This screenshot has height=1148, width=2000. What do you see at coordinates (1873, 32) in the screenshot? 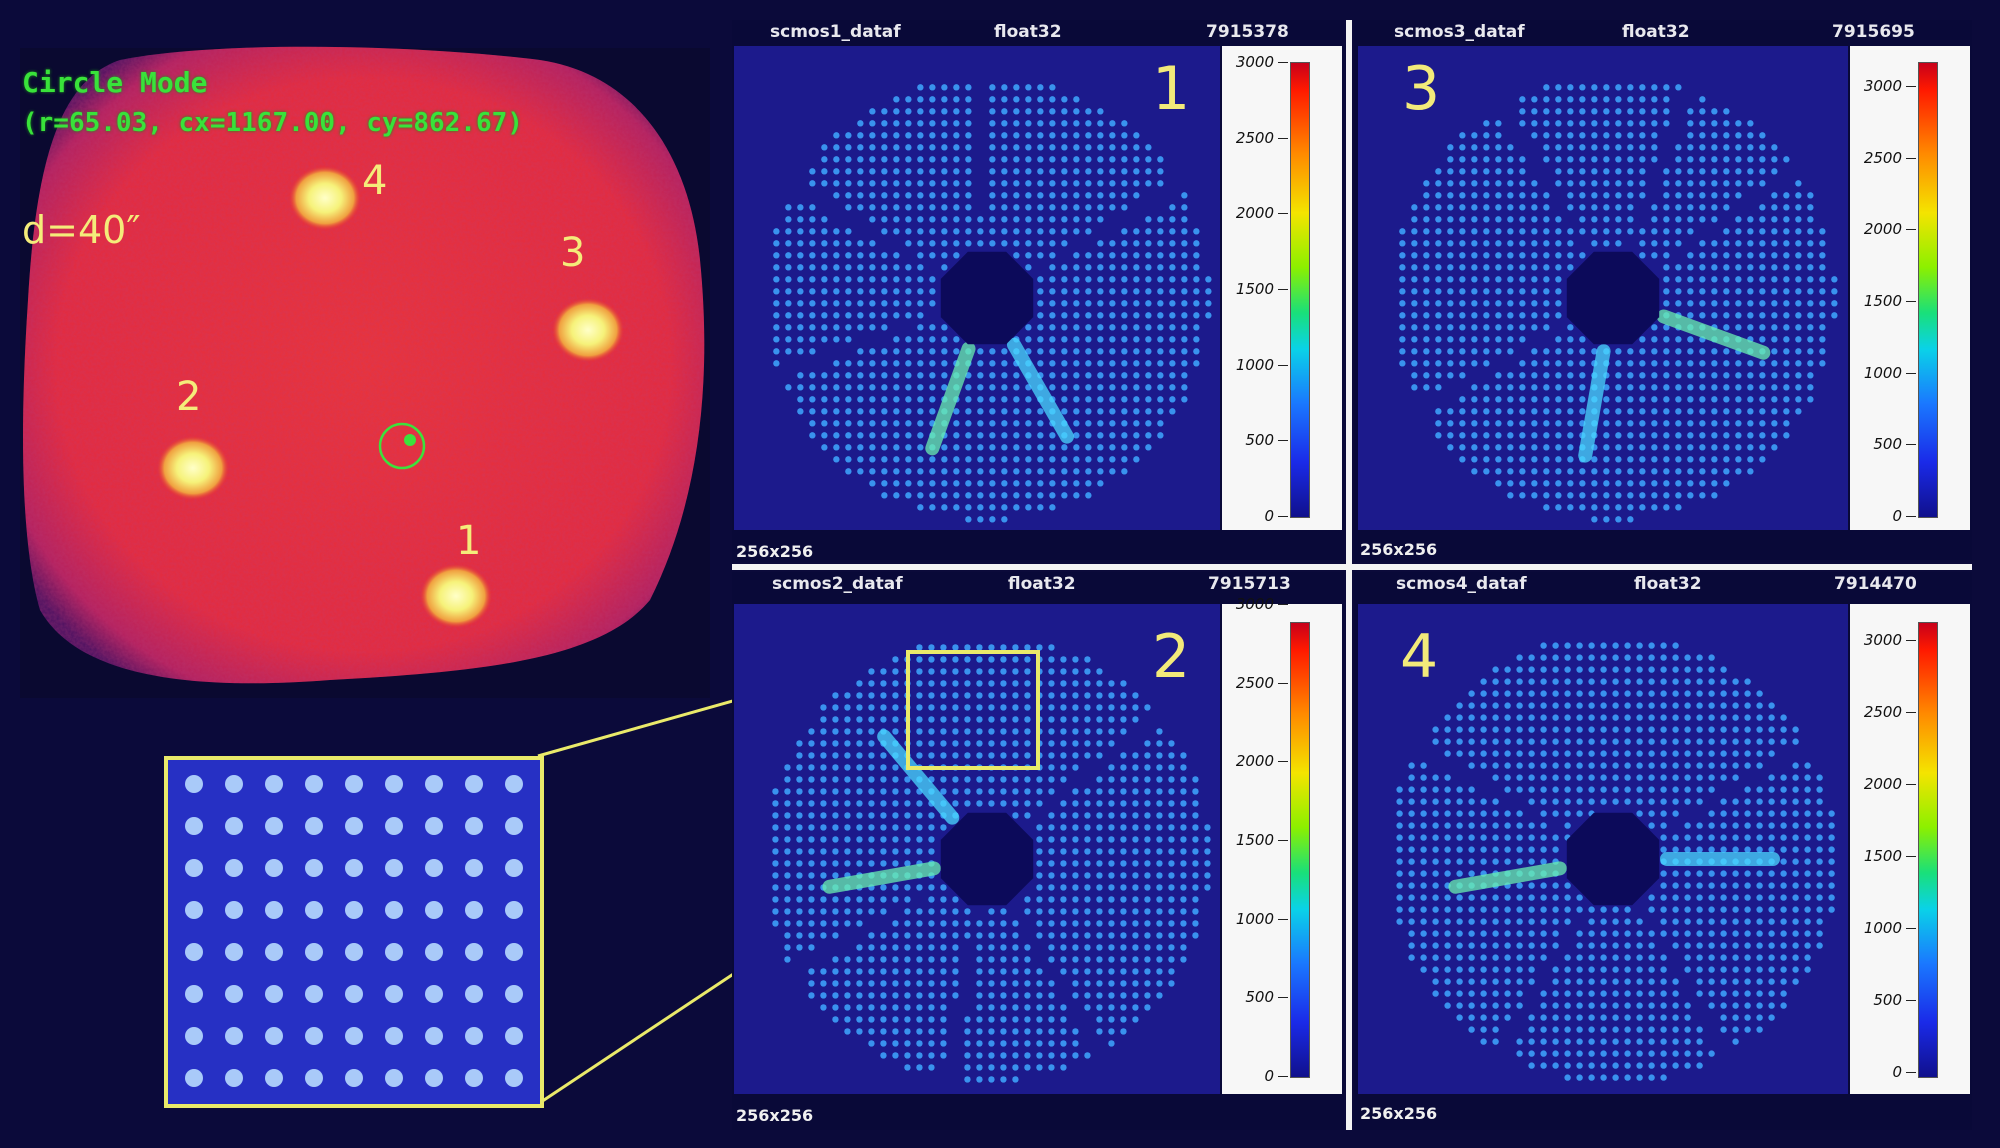
I see `panel-count: 7915695` at bounding box center [1873, 32].